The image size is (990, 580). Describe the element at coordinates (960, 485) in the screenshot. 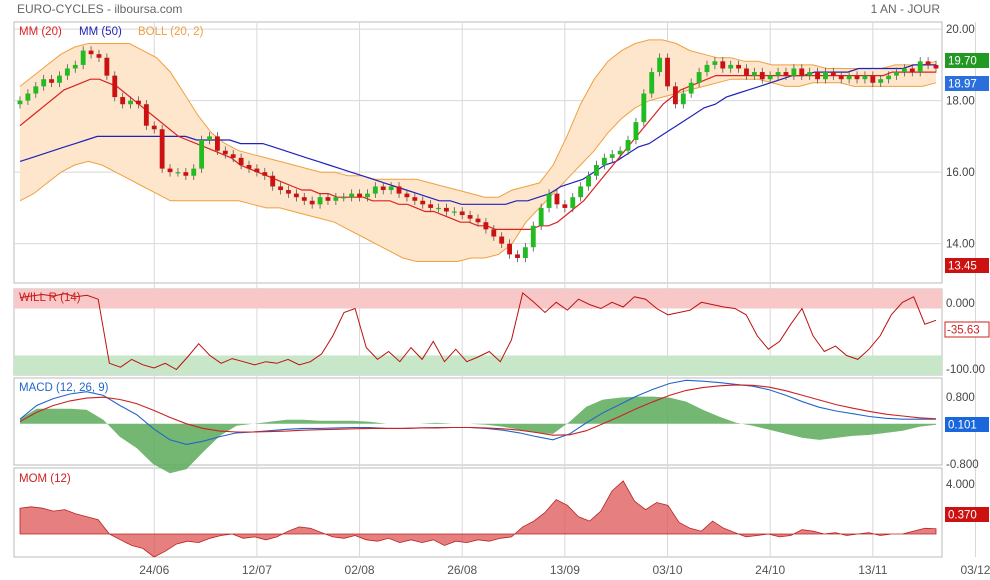

I see `mom-tick-top: 4.000` at that location.